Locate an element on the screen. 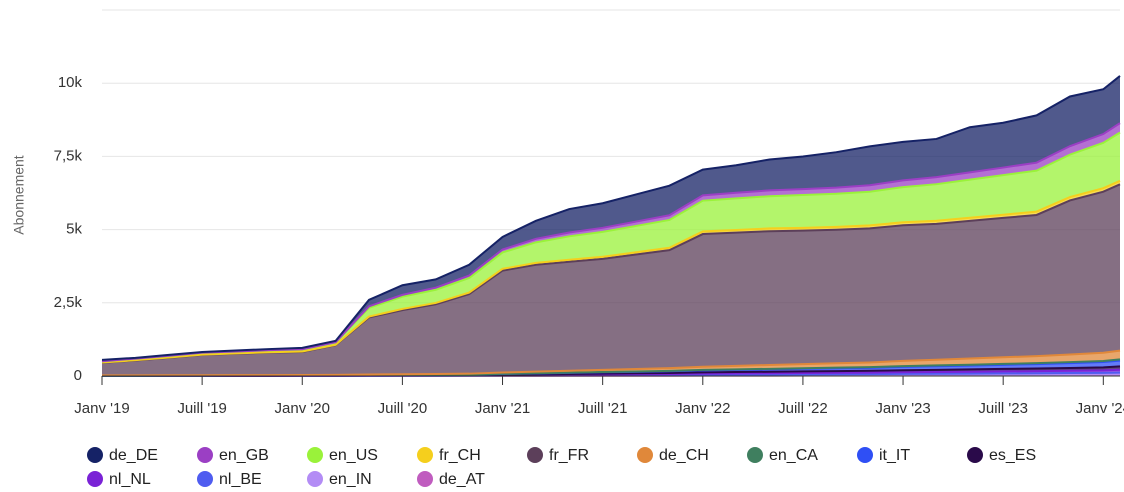  legend-label: nl_BE is located at coordinates (240, 479).